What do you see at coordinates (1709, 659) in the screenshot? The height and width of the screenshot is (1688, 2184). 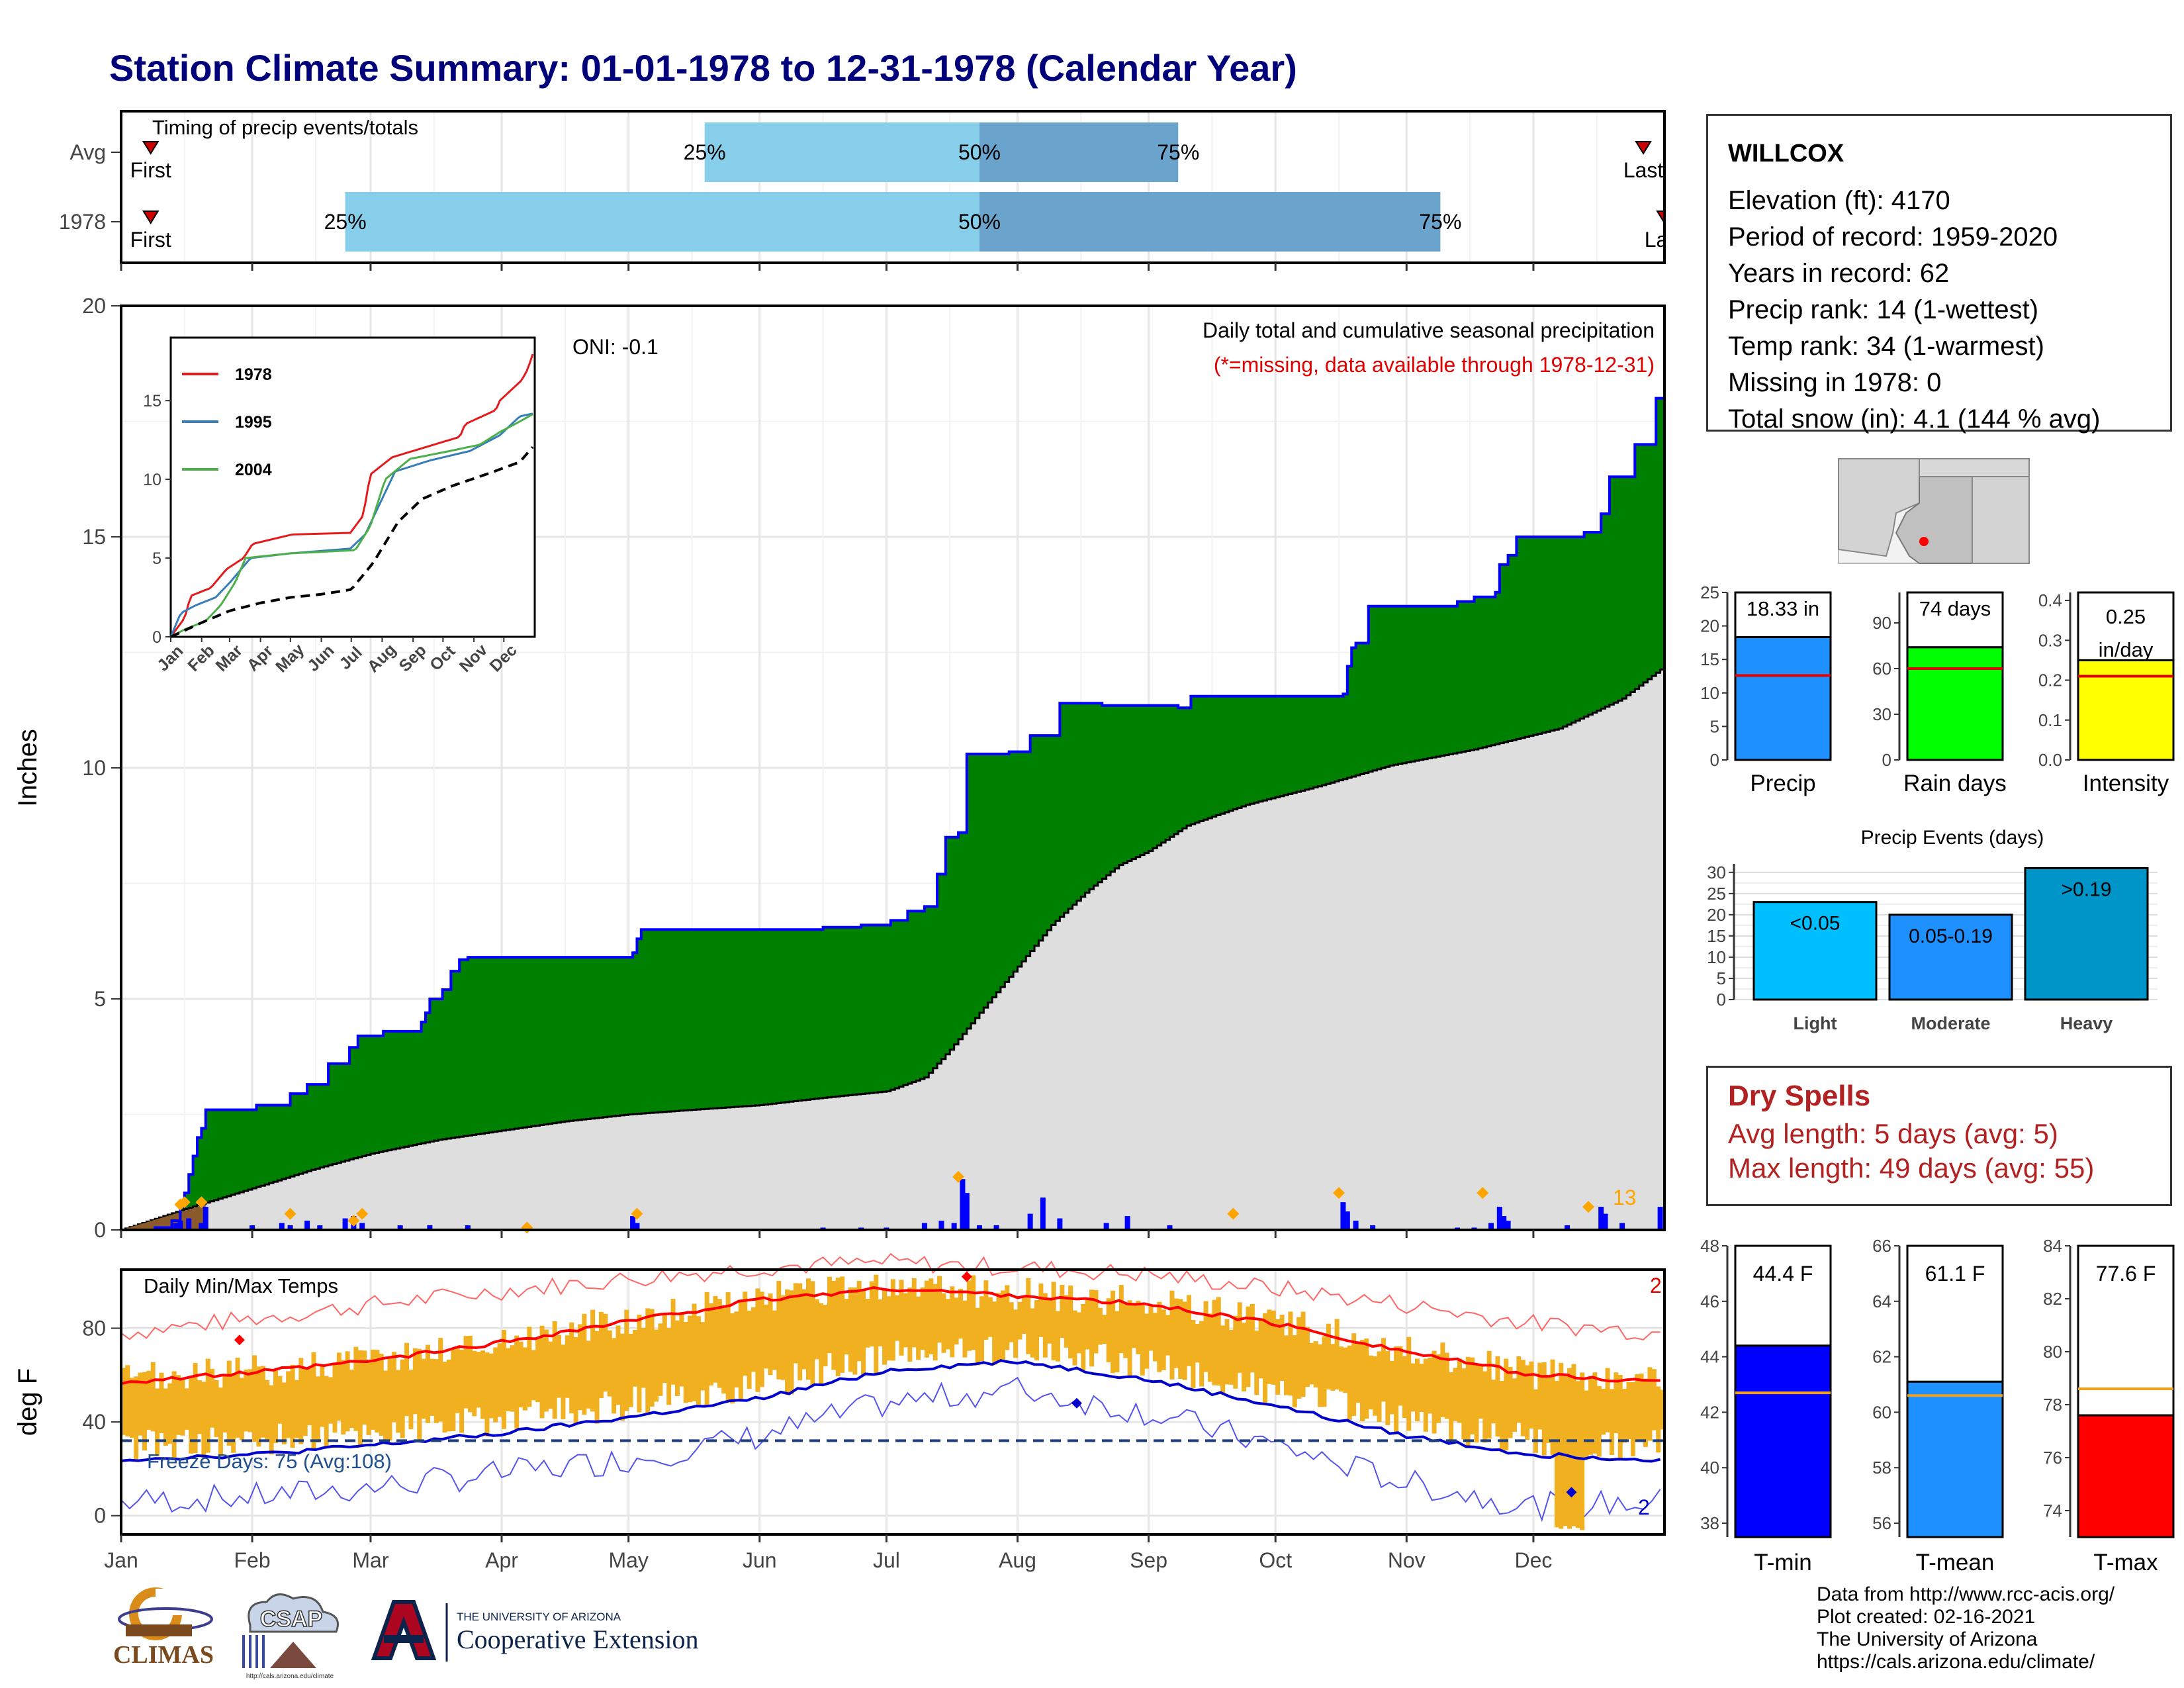 I see `total-precip-y-tick-label: 15` at bounding box center [1709, 659].